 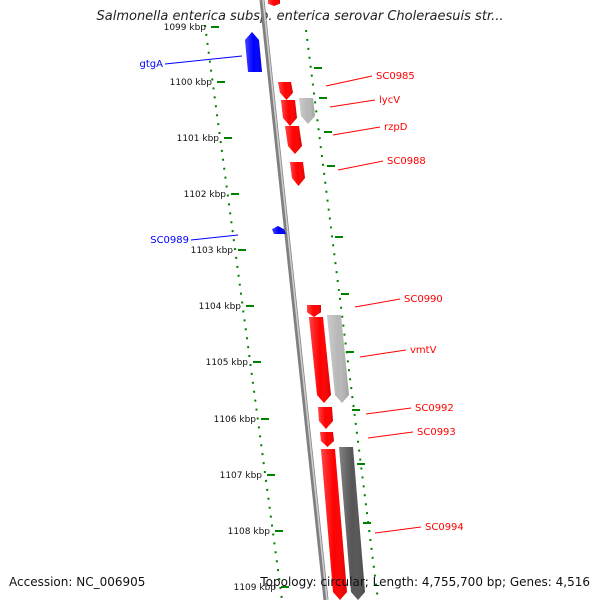 I want to click on gene-feature-top-partial, so click(x=274, y=3).